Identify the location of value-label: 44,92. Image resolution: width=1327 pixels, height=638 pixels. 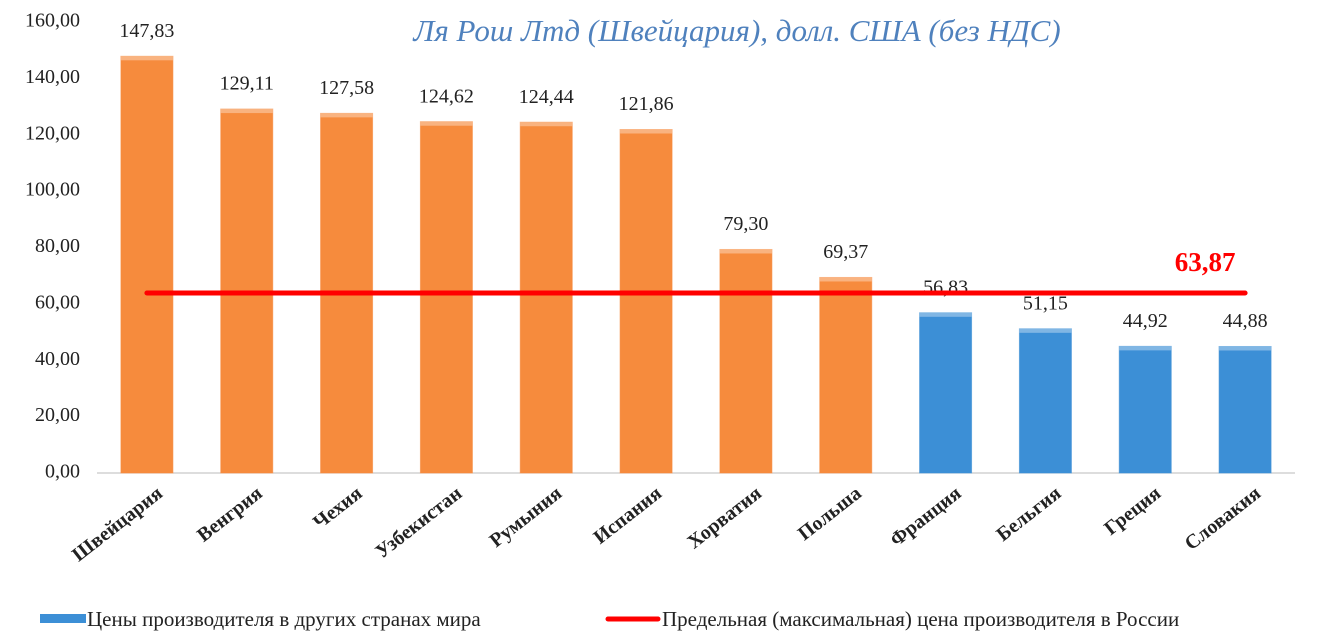
(1145, 321).